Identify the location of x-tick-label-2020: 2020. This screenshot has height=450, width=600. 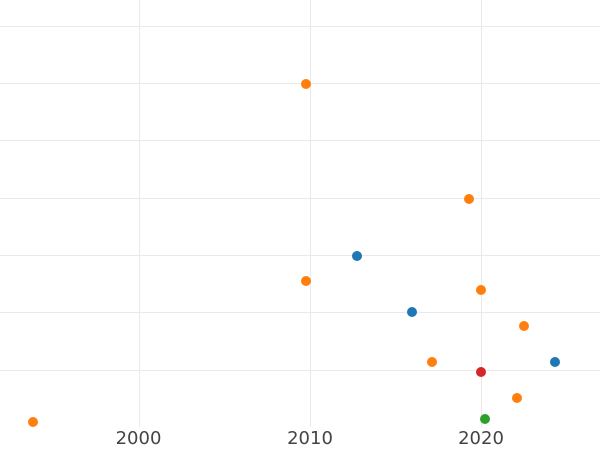
(481, 438).